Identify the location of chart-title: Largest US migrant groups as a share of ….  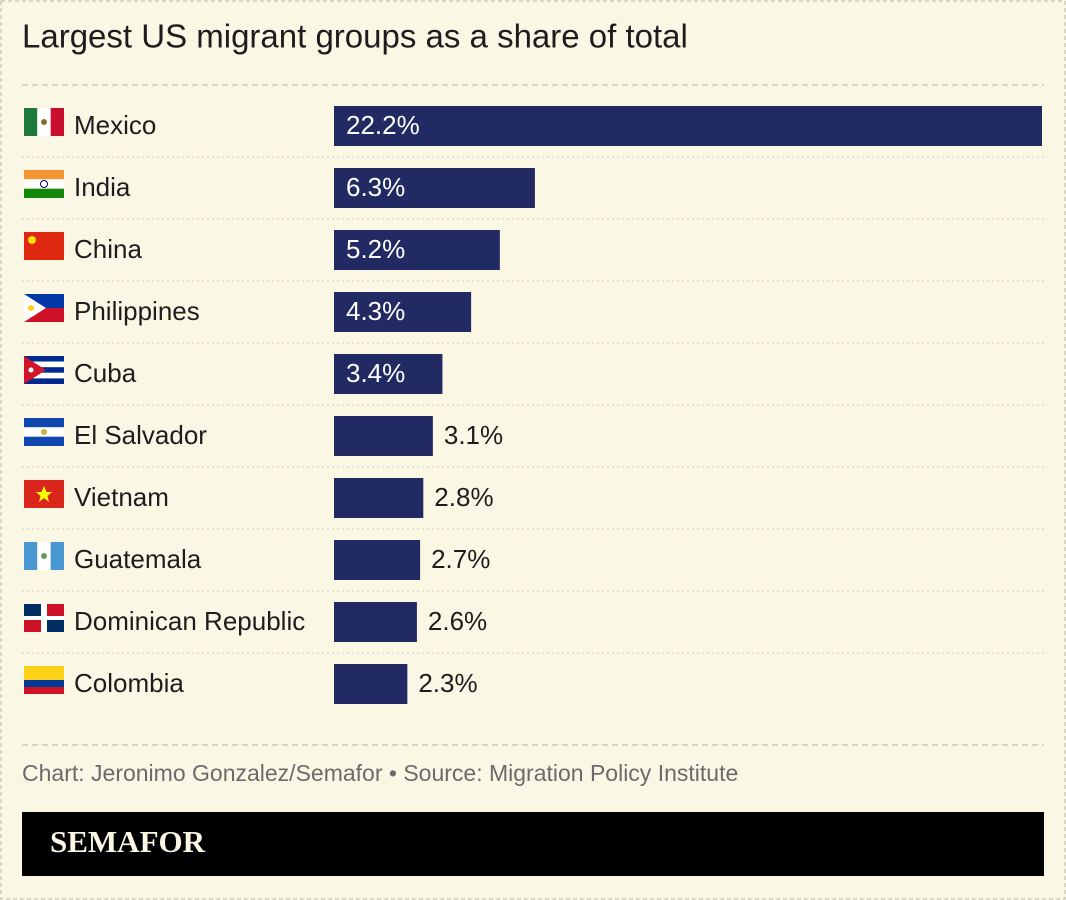
(355, 36).